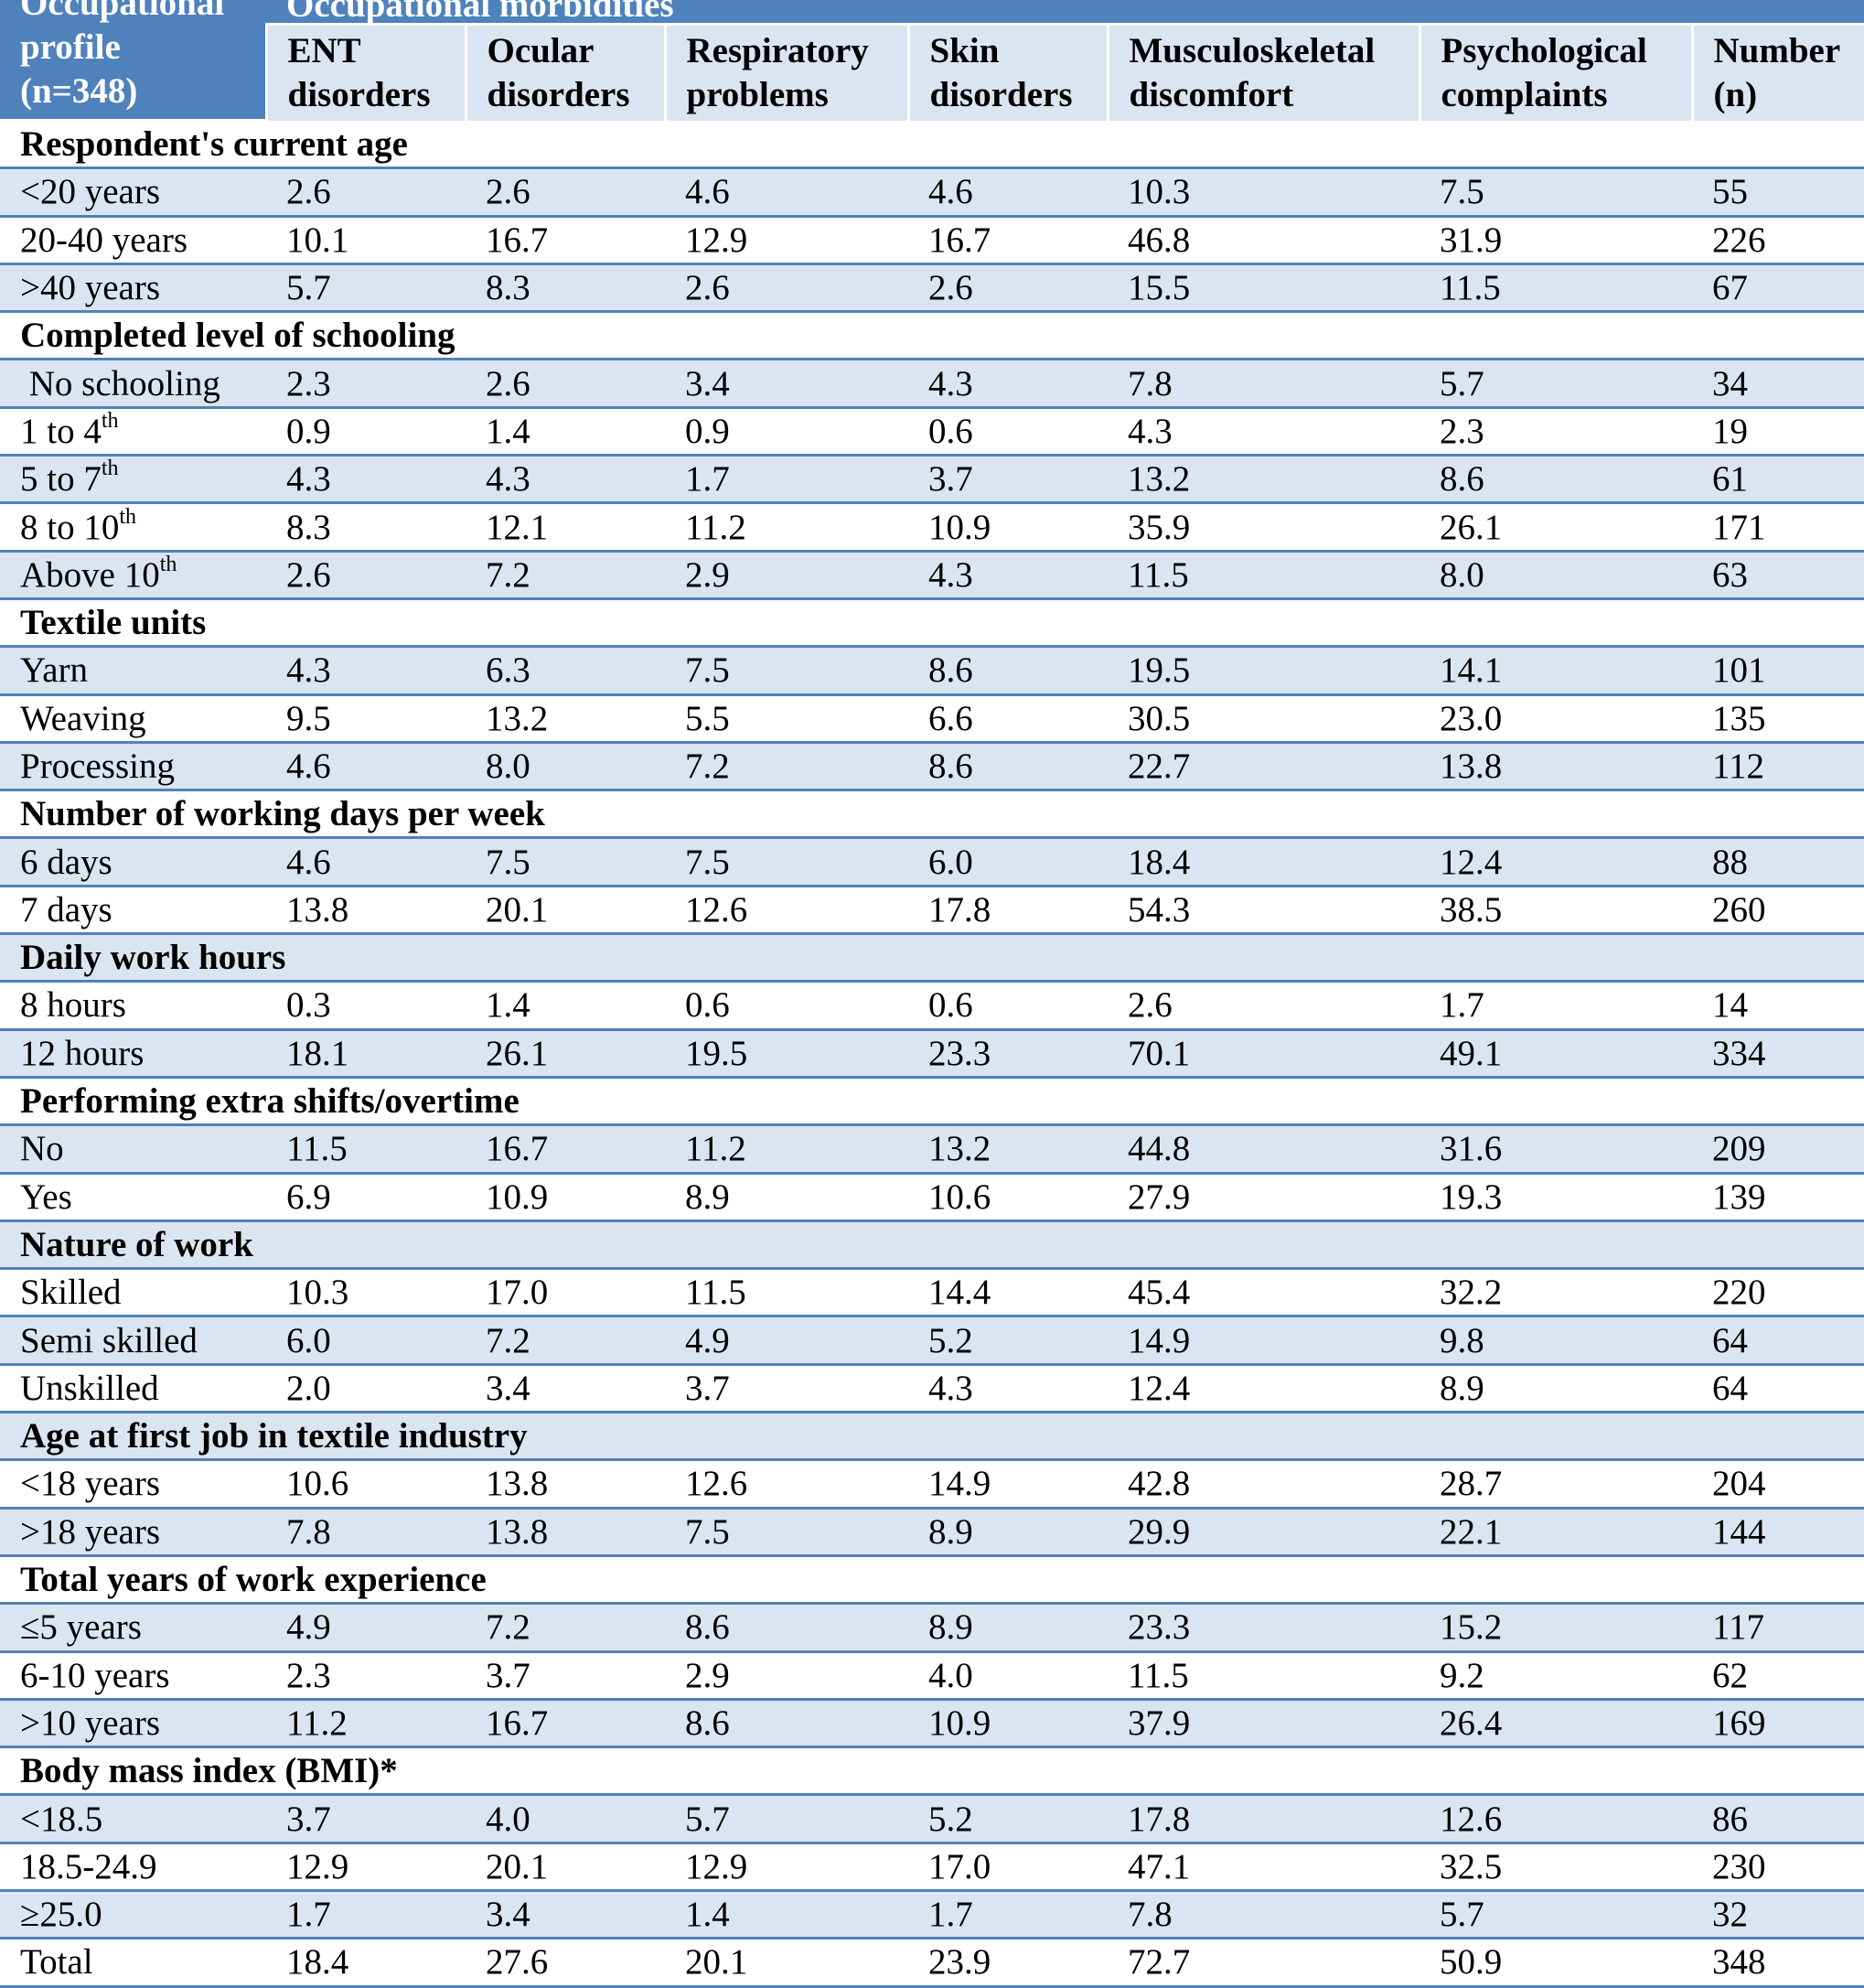  I want to click on percent-cell: 12.4, so click(1264, 1388).